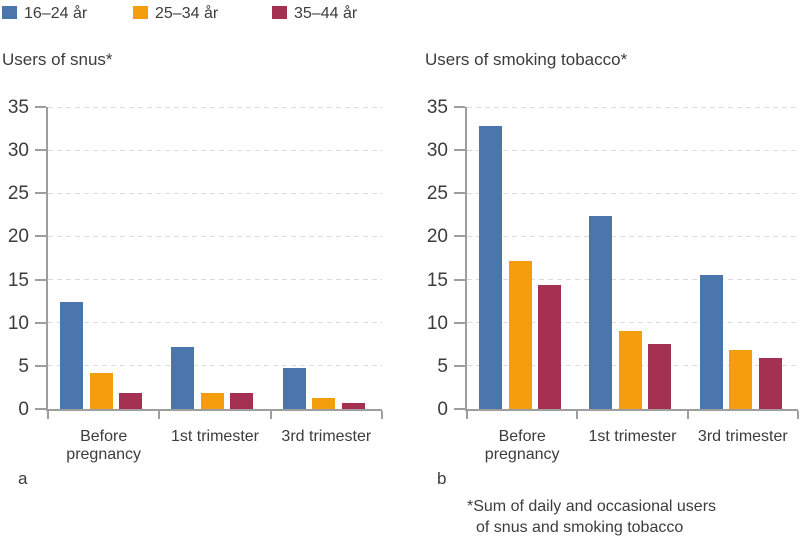 Image resolution: width=800 pixels, height=538 pixels. What do you see at coordinates (601, 312) in the screenshot?
I see `bar-b-1st-trimester-16–24-år` at bounding box center [601, 312].